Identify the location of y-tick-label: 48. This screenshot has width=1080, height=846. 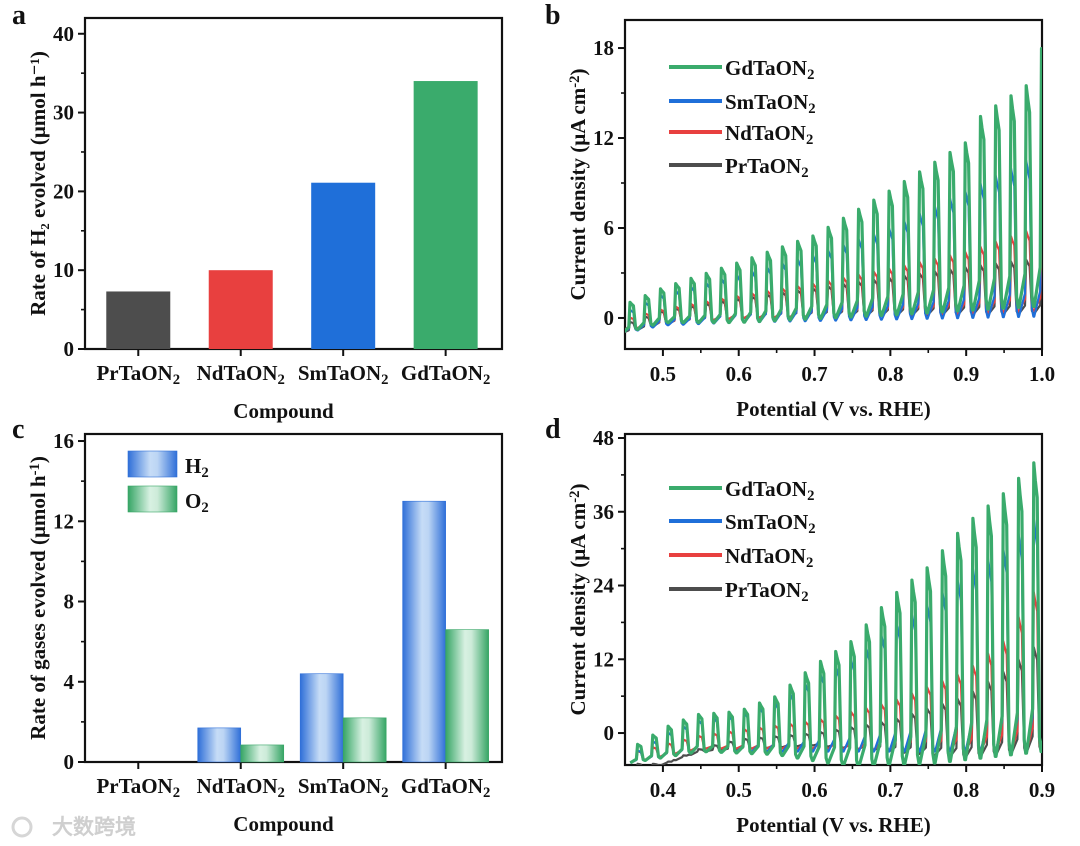
(603, 438).